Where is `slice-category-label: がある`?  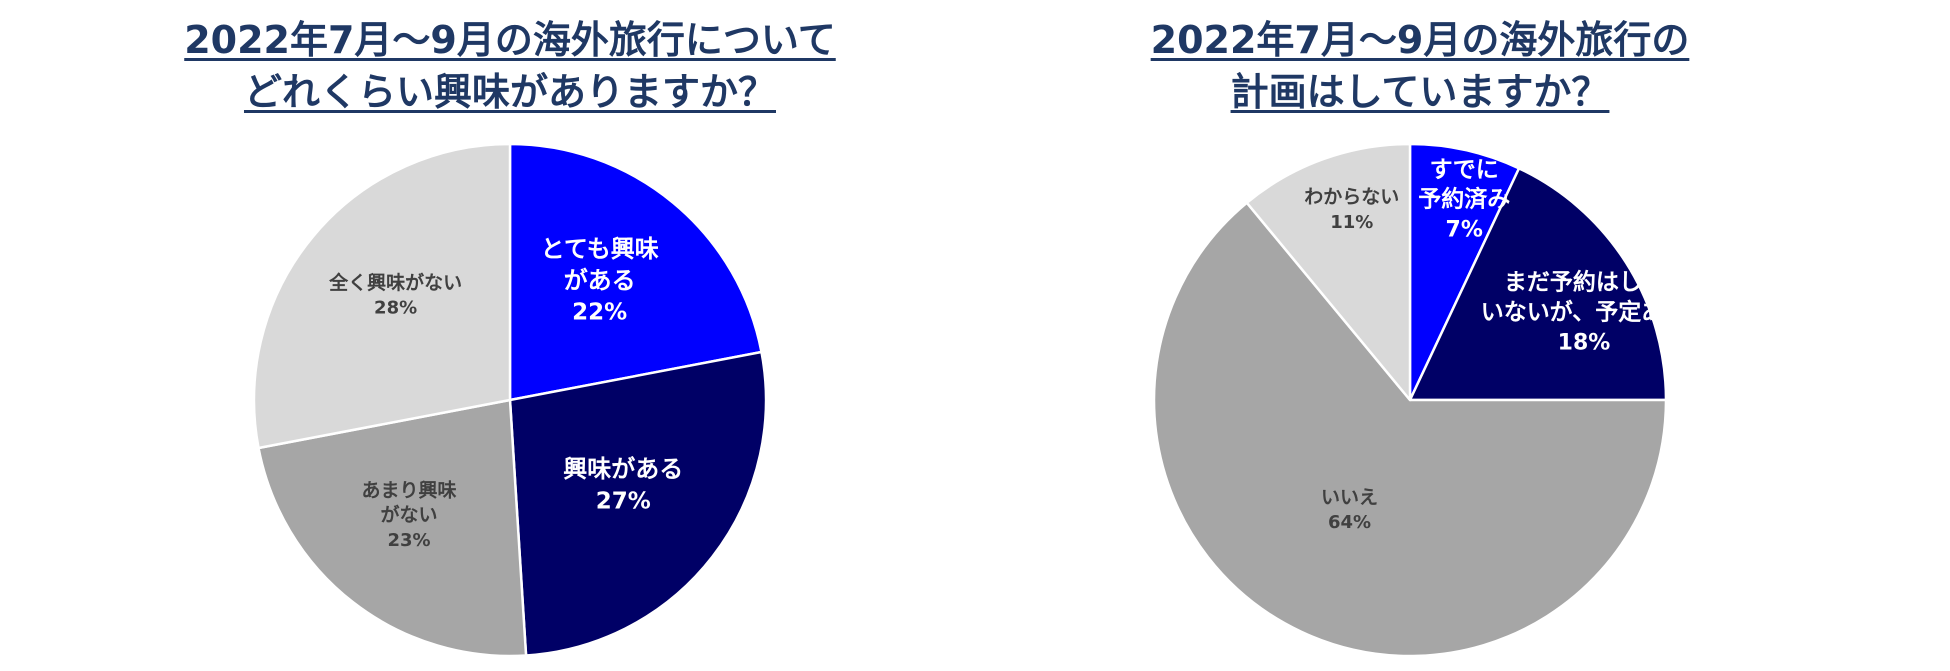
slice-category-label: がある is located at coordinates (600, 280).